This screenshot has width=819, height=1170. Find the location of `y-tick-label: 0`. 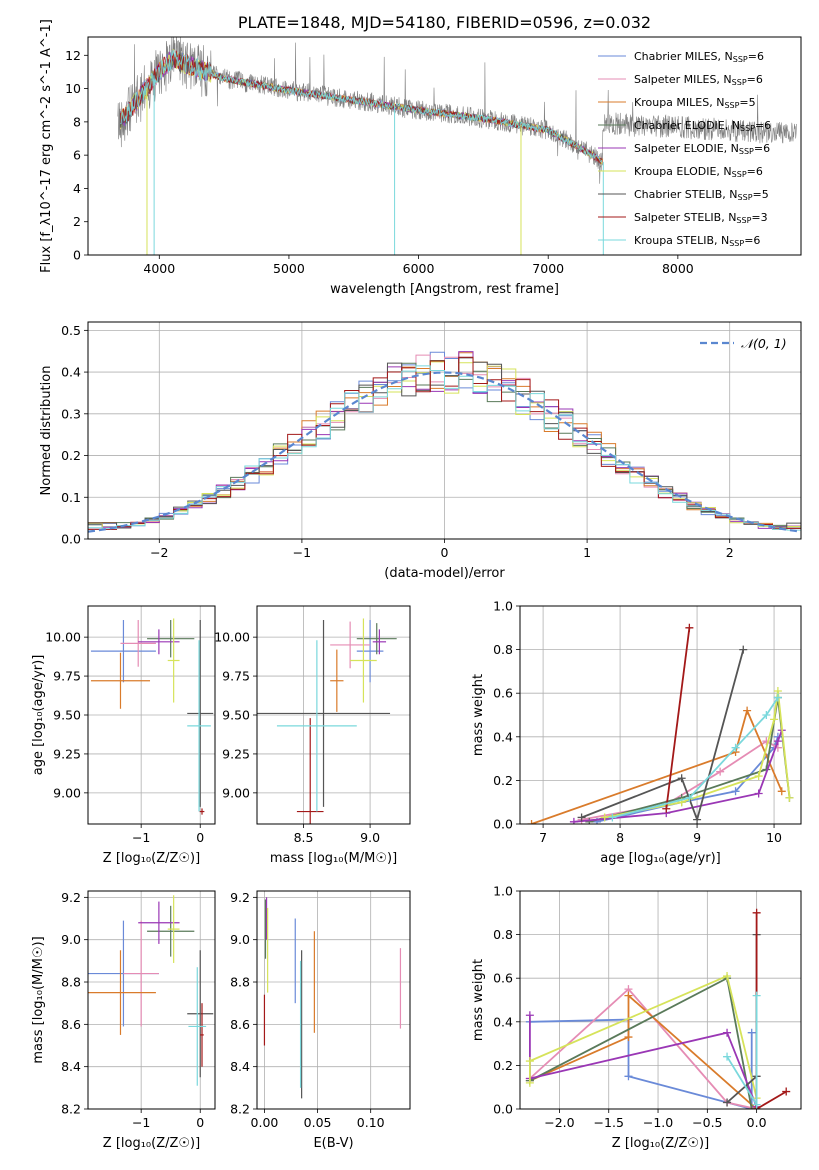

y-tick-label: 0 is located at coordinates (77, 255).